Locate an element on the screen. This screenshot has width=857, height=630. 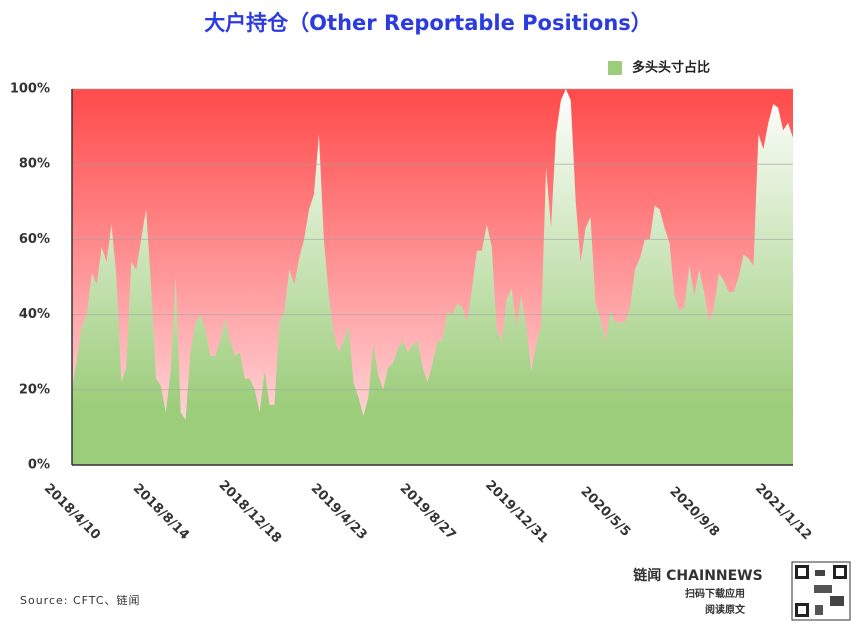
x-tick-label: 2021/1/12 is located at coordinates (783, 512).